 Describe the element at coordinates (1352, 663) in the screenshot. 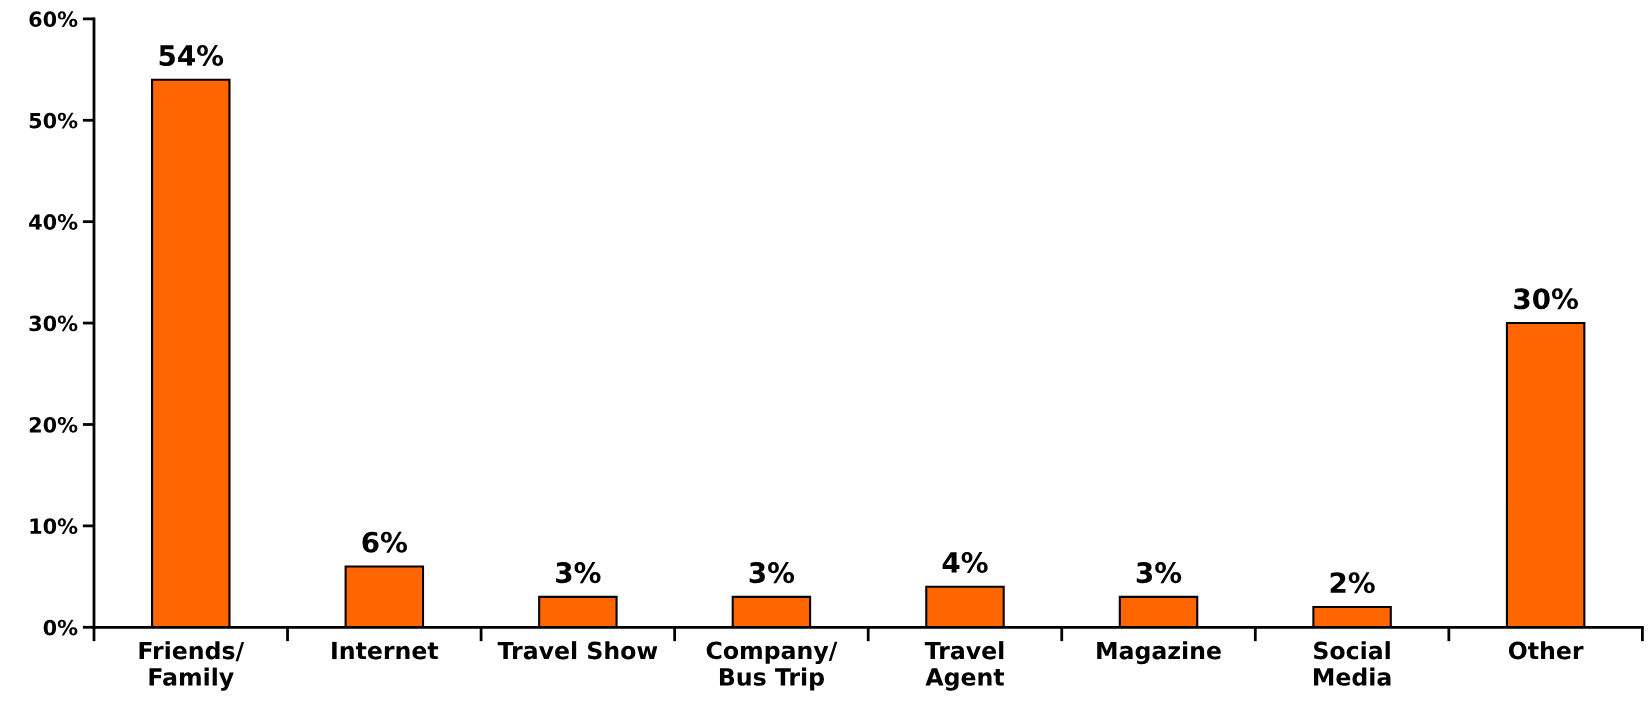

I see `x-tick-label: Social Media` at that location.